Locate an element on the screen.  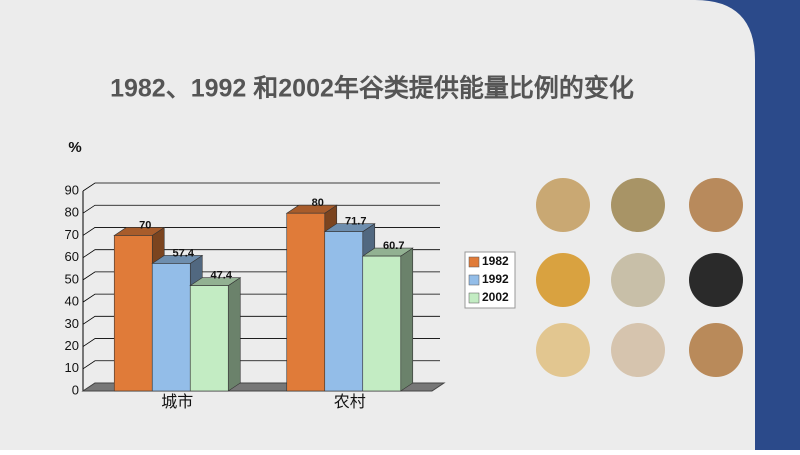
y-tick-label: 30 is located at coordinates (72, 323).